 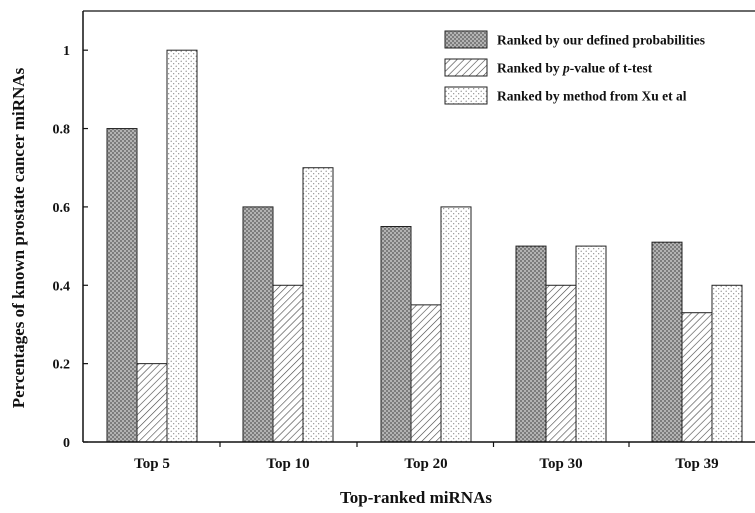 I want to click on x-tick-label: Top 10, so click(x=287, y=464).